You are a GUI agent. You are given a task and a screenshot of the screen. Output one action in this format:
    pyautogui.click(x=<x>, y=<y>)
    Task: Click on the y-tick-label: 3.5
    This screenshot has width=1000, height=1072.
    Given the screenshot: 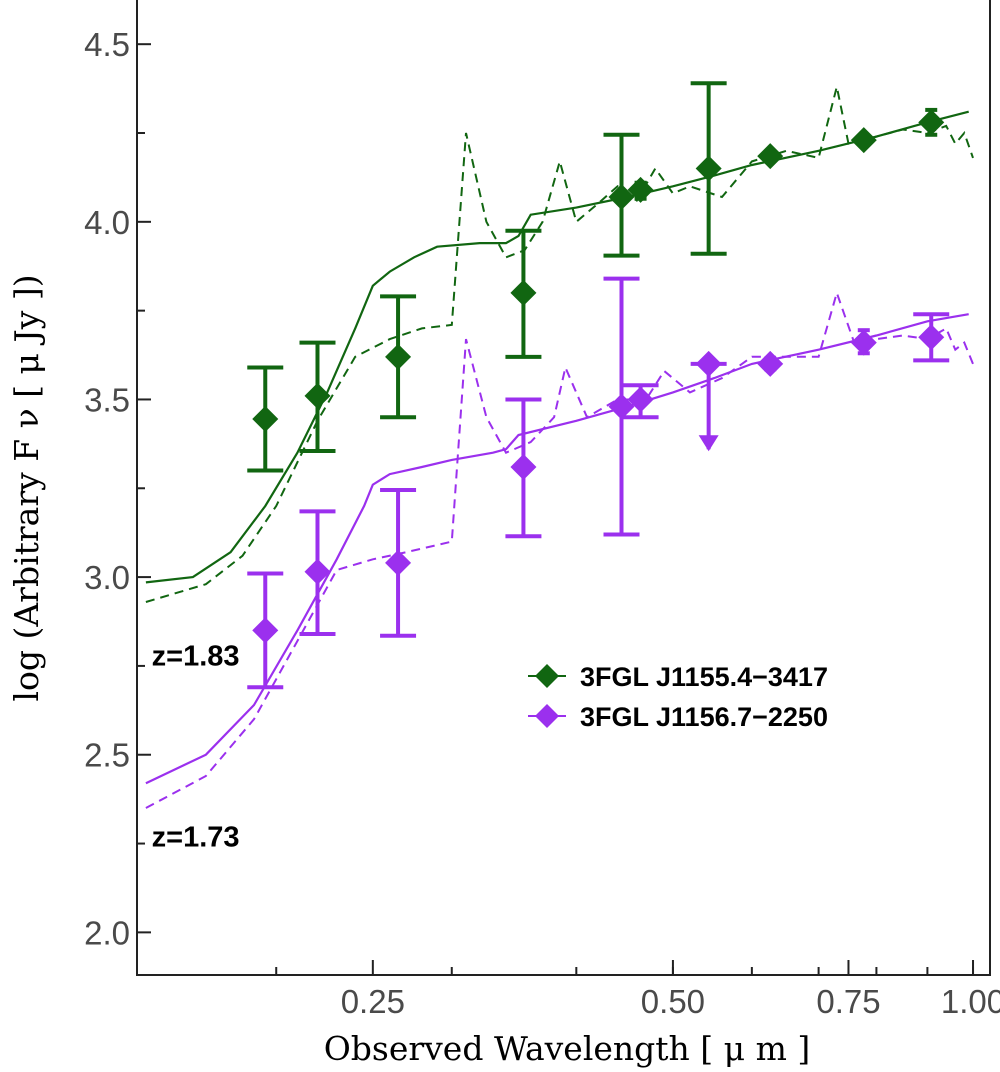 What is the action you would take?
    pyautogui.click(x=107, y=399)
    